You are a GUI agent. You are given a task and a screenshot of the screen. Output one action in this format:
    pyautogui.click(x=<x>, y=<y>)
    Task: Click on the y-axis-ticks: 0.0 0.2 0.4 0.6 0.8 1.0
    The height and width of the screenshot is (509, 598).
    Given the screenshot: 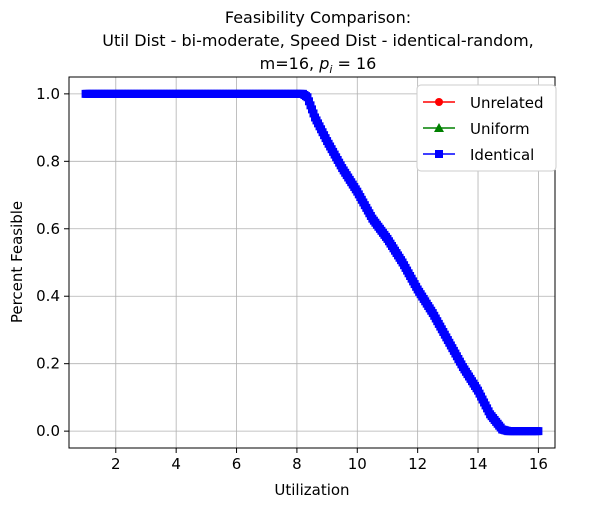 What is the action you would take?
    pyautogui.click(x=52, y=262)
    